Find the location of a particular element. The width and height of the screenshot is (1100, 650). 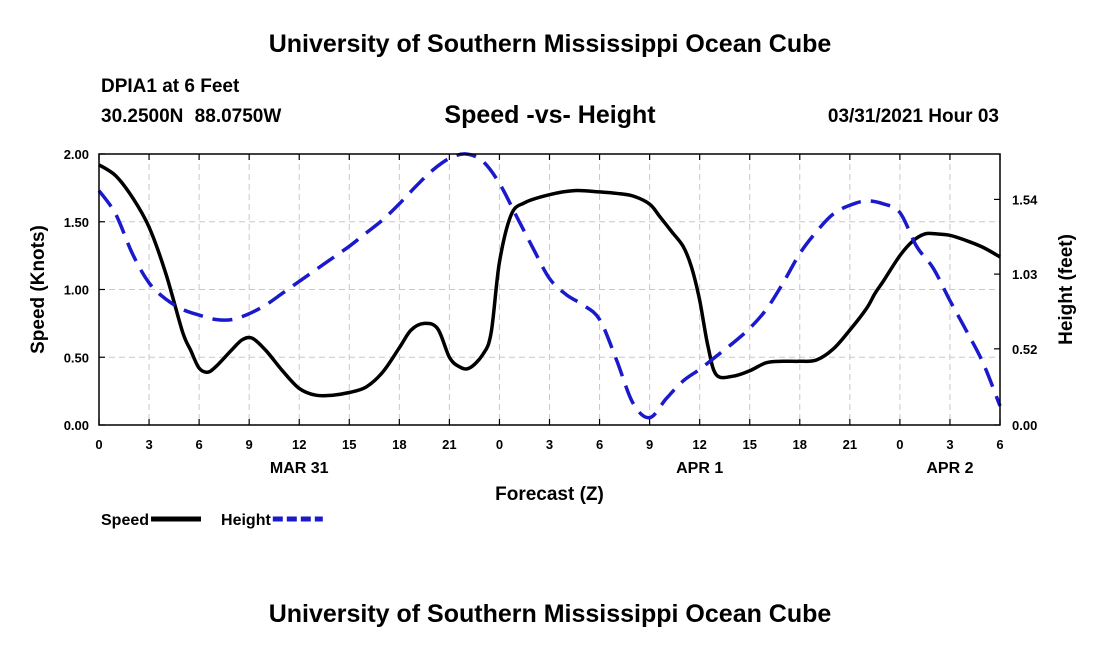

date-label: APR 2 is located at coordinates (949, 468).